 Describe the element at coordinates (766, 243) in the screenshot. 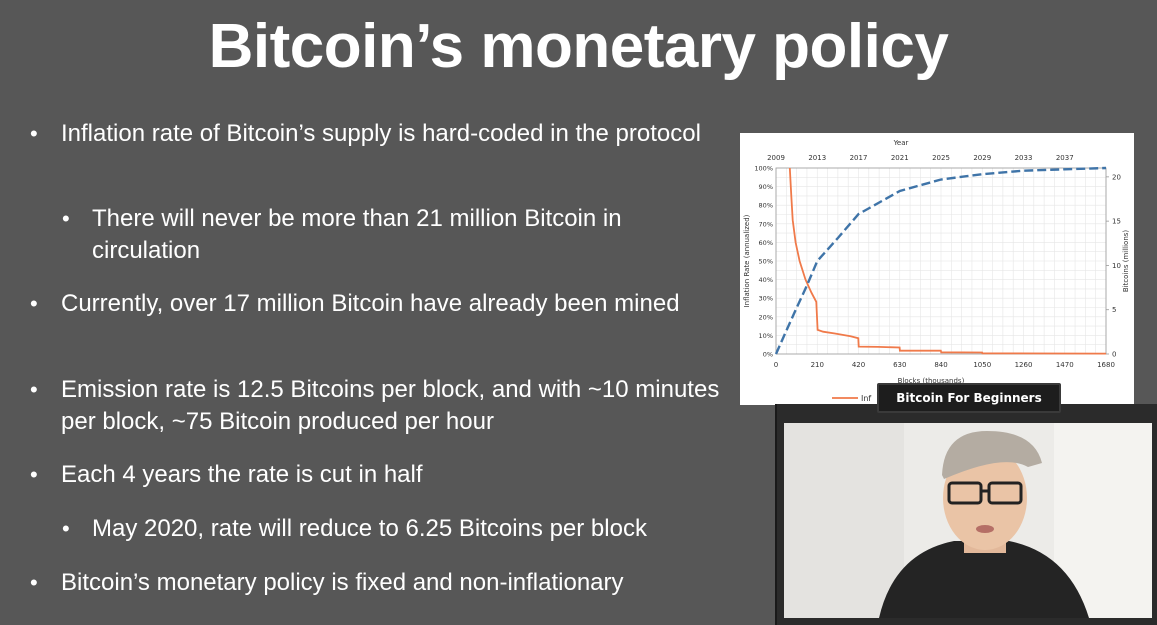

I see `left-tick-label: 60%` at that location.